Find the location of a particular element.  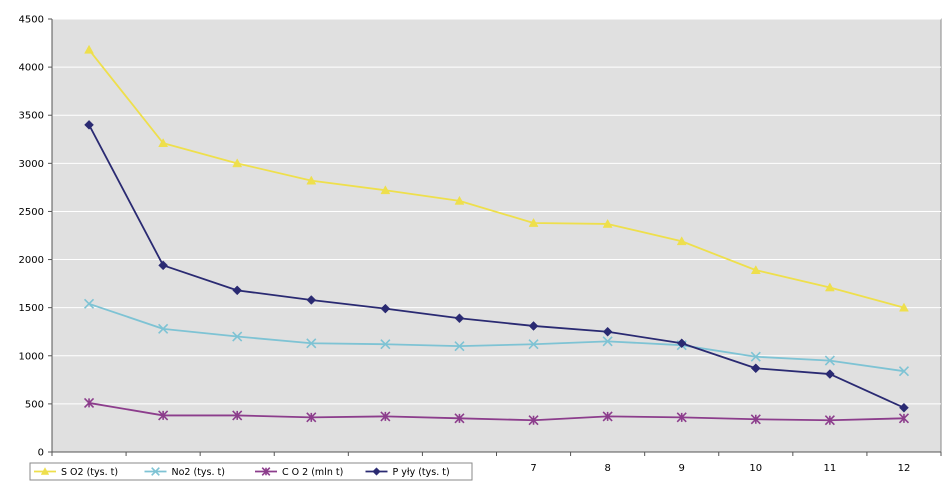

y-tick-label: 3000 is located at coordinates (31, 164).